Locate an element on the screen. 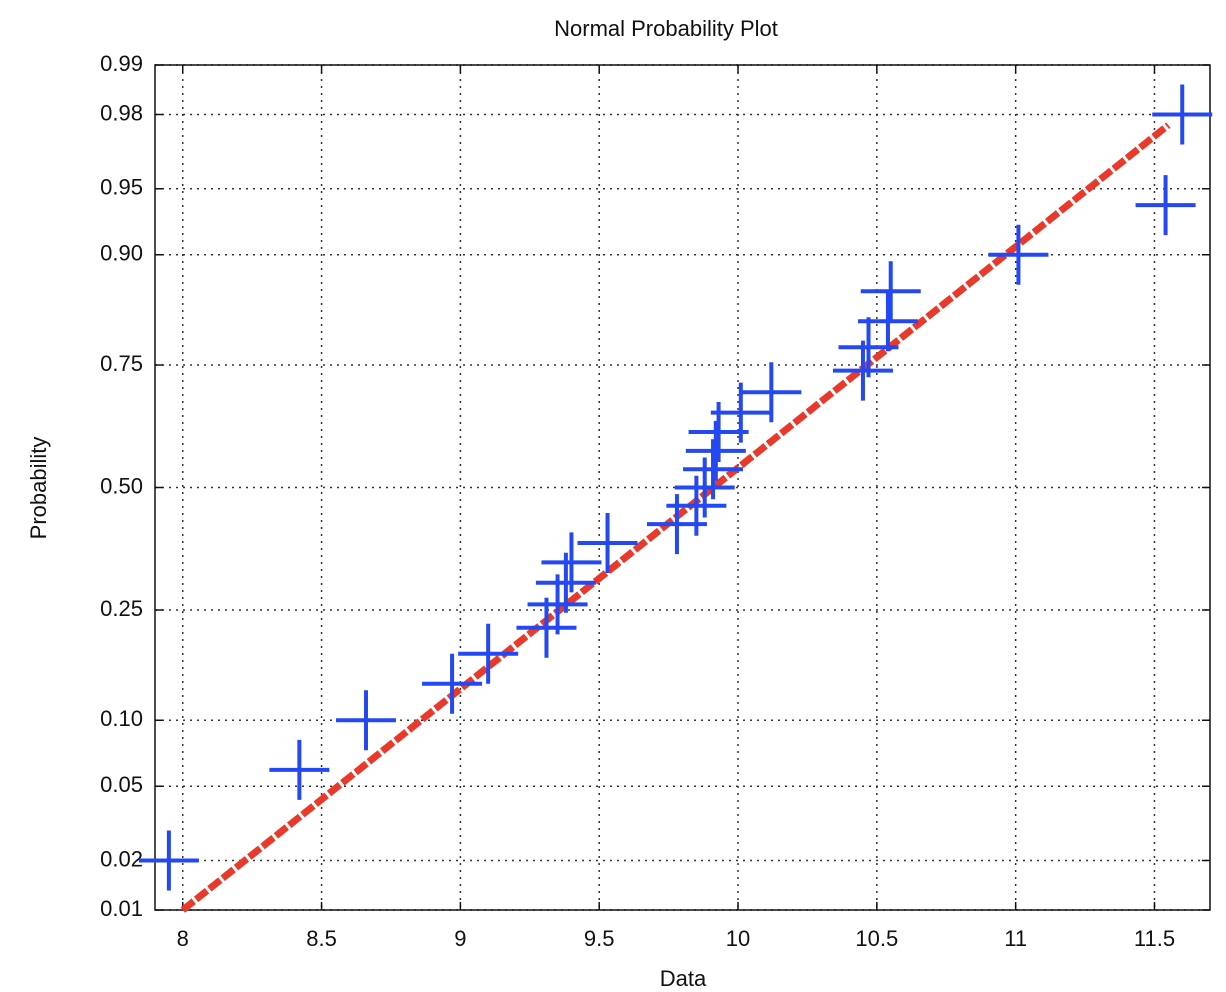 This screenshot has width=1226, height=992. y-tick-label: 0.75 is located at coordinates (121, 363).